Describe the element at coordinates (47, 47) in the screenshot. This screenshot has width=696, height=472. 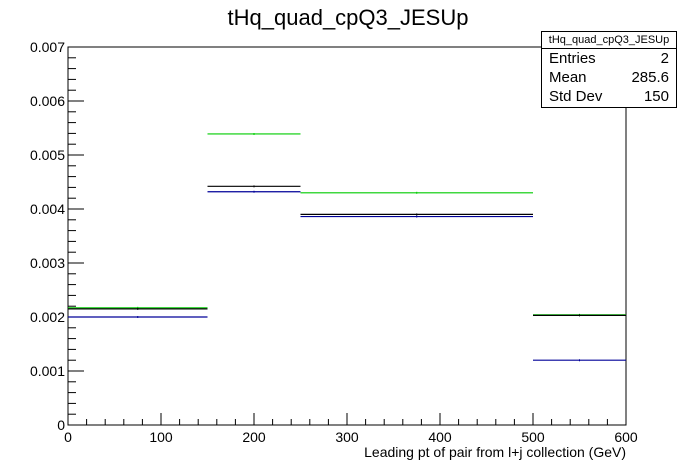
I see `y-tick-label: 0.007` at that location.